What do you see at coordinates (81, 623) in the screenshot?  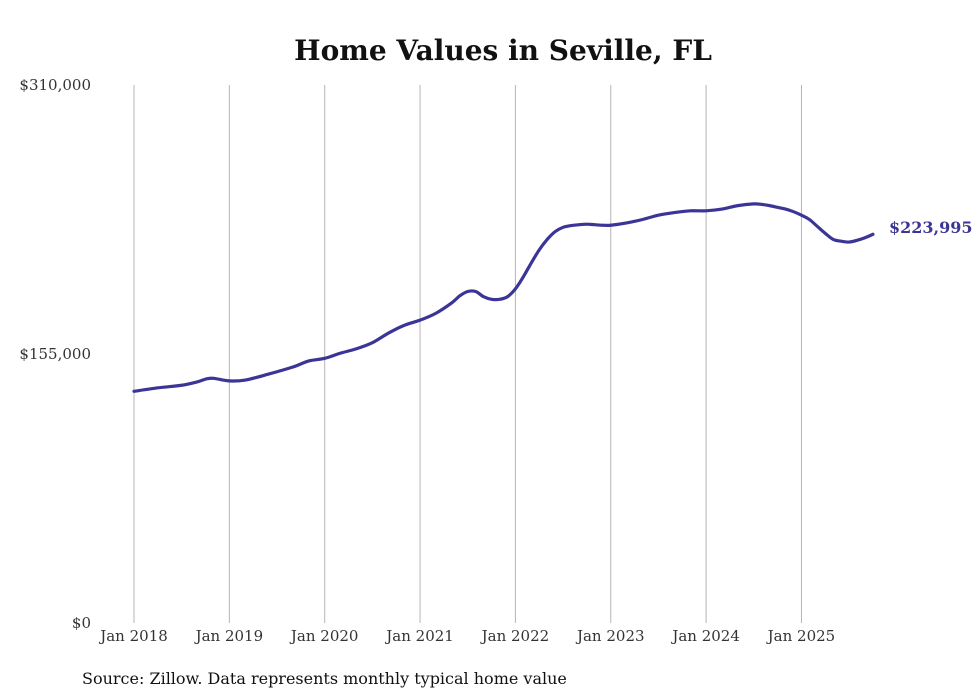 I see `y-tick-label: $0` at bounding box center [81, 623].